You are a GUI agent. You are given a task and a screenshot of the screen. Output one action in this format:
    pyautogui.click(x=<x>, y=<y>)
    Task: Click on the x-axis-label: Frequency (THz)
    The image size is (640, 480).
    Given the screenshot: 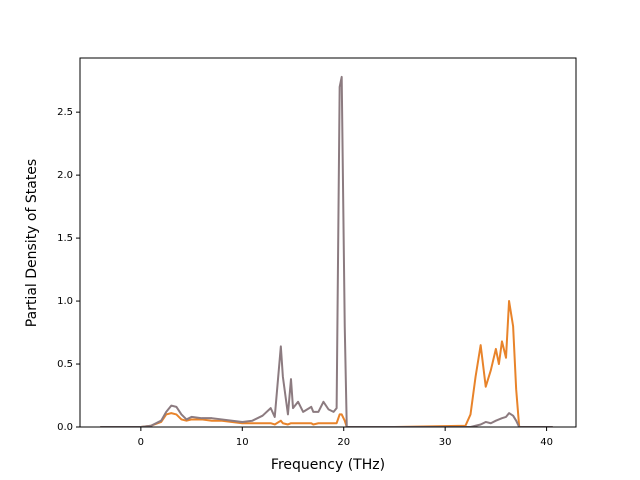 What is the action you would take?
    pyautogui.click(x=328, y=465)
    